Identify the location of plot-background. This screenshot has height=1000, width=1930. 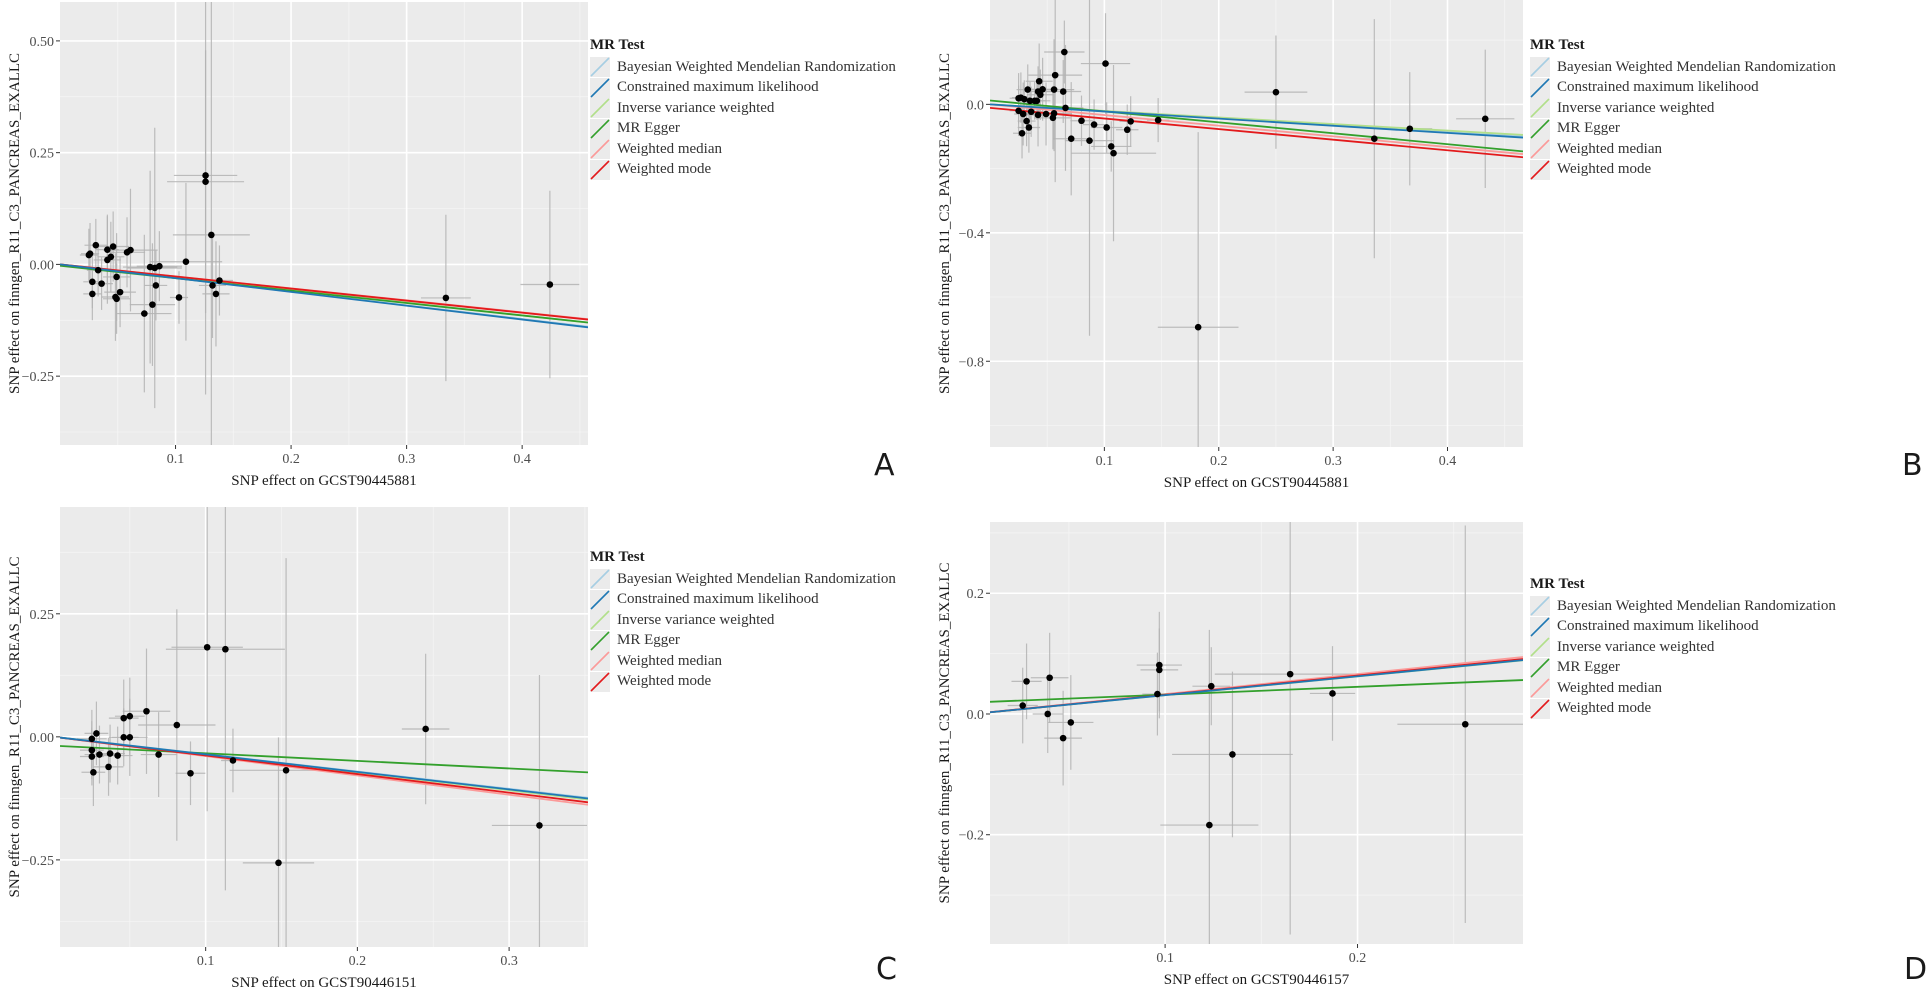
(324, 727).